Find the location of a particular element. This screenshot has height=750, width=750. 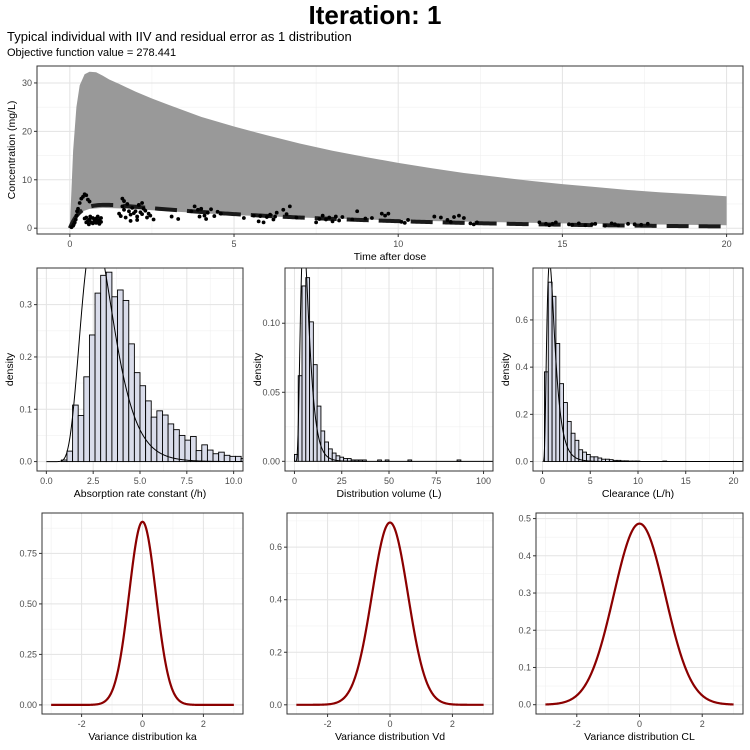

x-tick-label: 0.0 is located at coordinates (46, 481).